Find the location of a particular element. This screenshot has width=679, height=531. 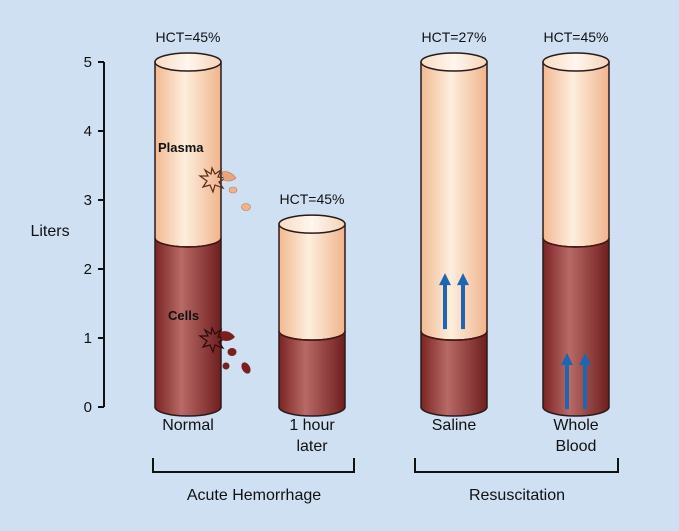

column-label: later is located at coordinates (312, 446).